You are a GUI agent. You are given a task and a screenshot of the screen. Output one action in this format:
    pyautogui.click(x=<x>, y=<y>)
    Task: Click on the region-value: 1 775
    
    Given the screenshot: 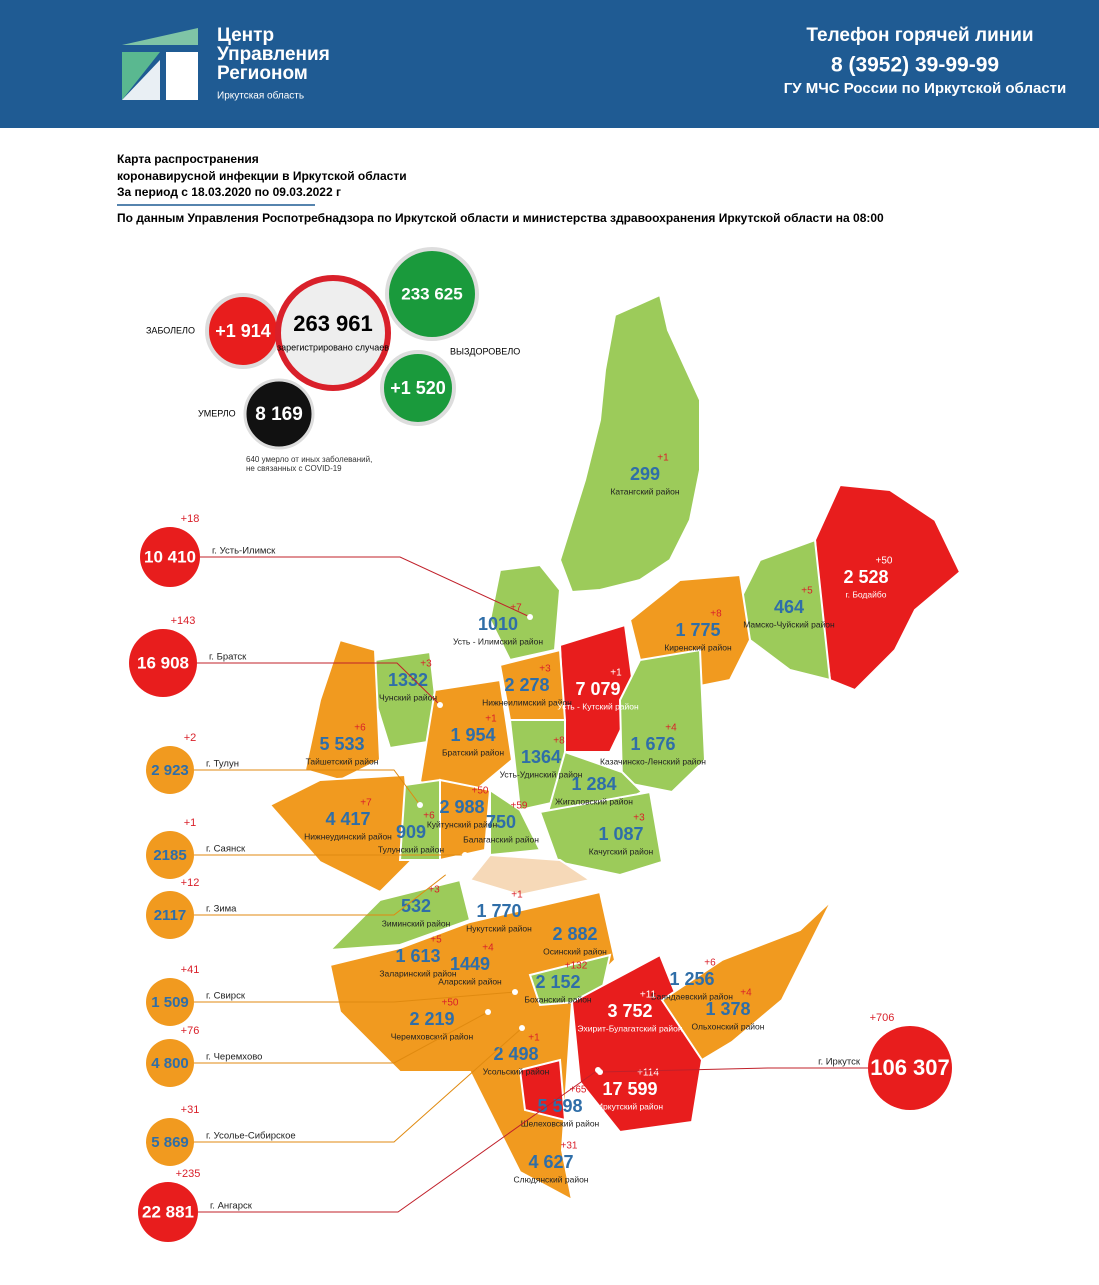 What is the action you would take?
    pyautogui.click(x=697, y=630)
    